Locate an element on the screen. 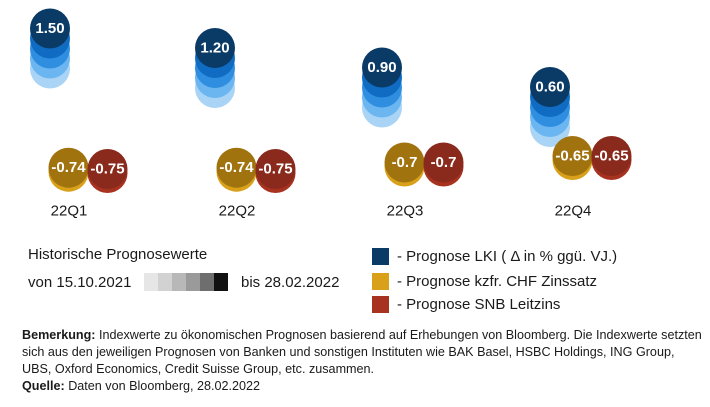 This screenshot has width=710, height=407. source-text: Daten von Bloomberg, 28.02.2022 is located at coordinates (162, 386).